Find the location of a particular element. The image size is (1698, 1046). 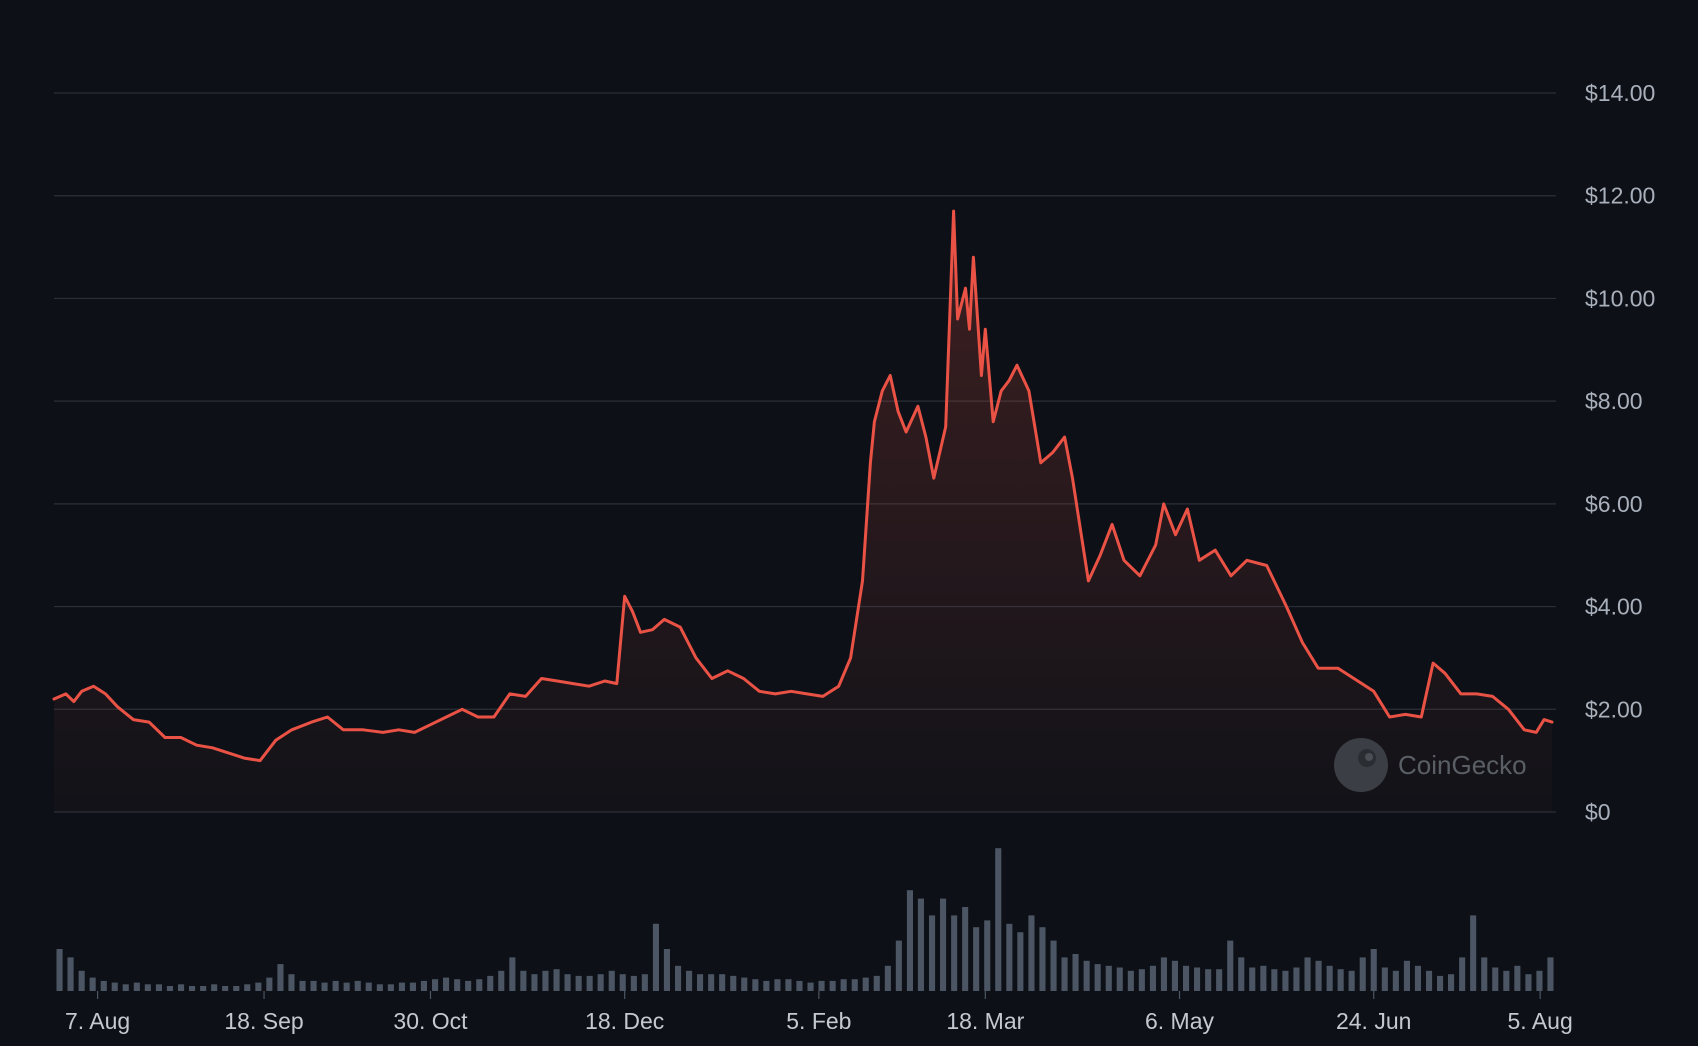

x-tick-label: 5. Aug is located at coordinates (1540, 1021).